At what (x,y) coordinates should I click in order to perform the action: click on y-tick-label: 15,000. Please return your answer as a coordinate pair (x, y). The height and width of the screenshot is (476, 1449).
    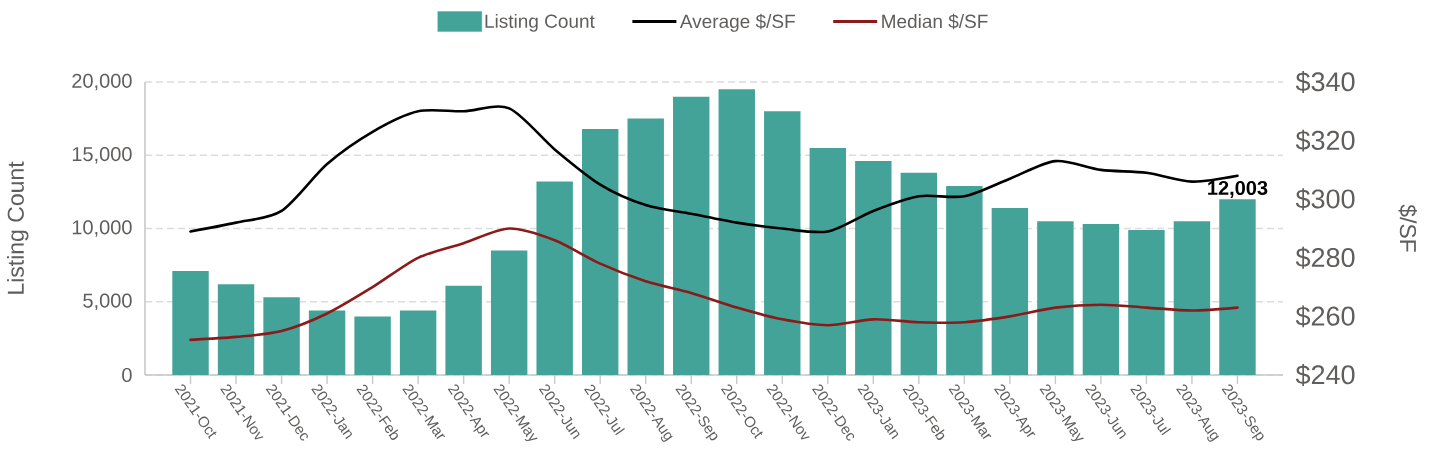
    Looking at the image, I should click on (102, 155).